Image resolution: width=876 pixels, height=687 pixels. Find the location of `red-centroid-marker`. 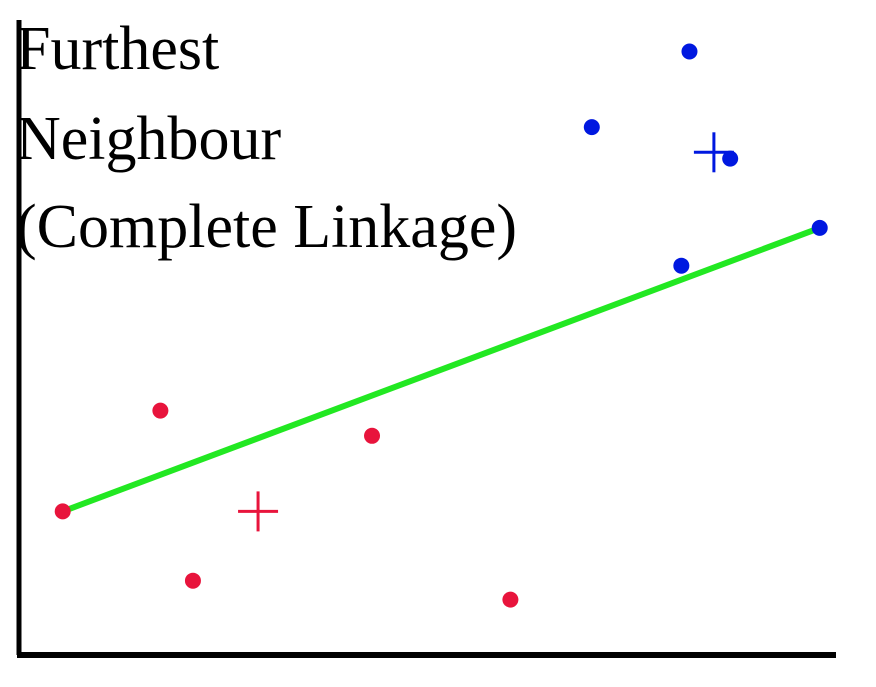

red-centroid-marker is located at coordinates (258, 511).